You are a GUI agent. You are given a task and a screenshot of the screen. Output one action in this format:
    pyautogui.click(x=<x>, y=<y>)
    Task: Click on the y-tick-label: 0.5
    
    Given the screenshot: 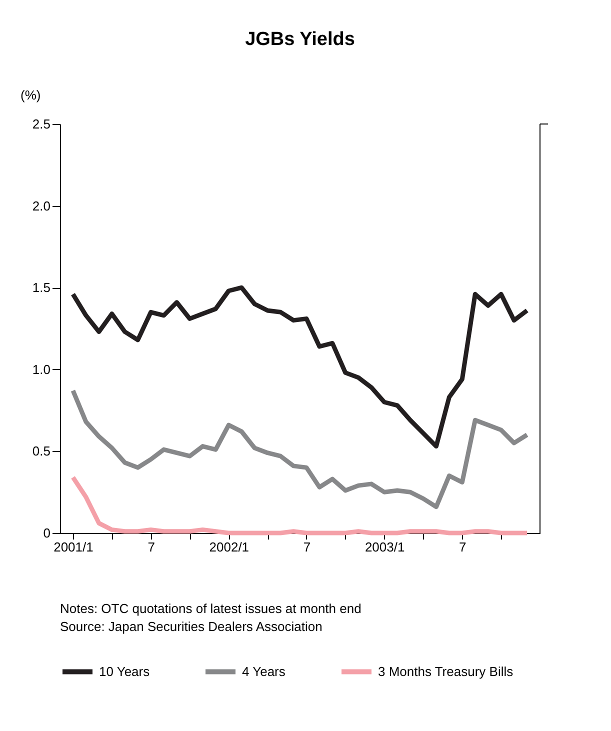 What is the action you would take?
    pyautogui.click(x=41, y=451)
    